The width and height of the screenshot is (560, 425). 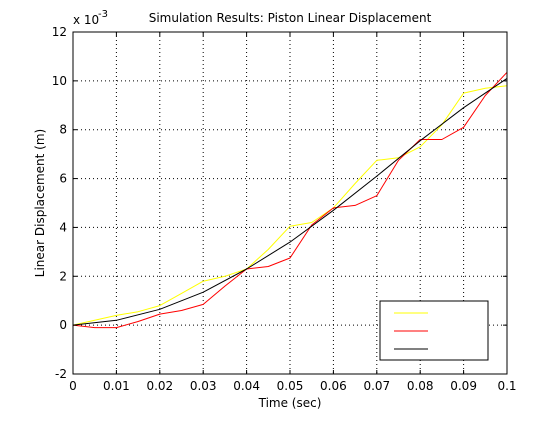 What do you see at coordinates (63, 325) in the screenshot?
I see `y-tick-label: 0` at bounding box center [63, 325].